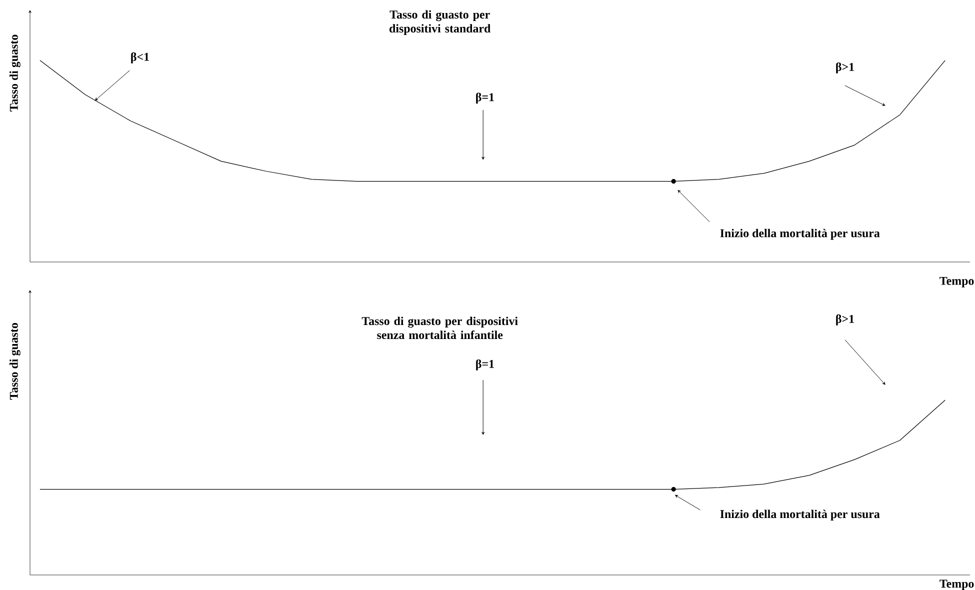 This screenshot has height=590, width=975. What do you see at coordinates (485, 98) in the screenshot?
I see `annotation: β=1` at bounding box center [485, 98].